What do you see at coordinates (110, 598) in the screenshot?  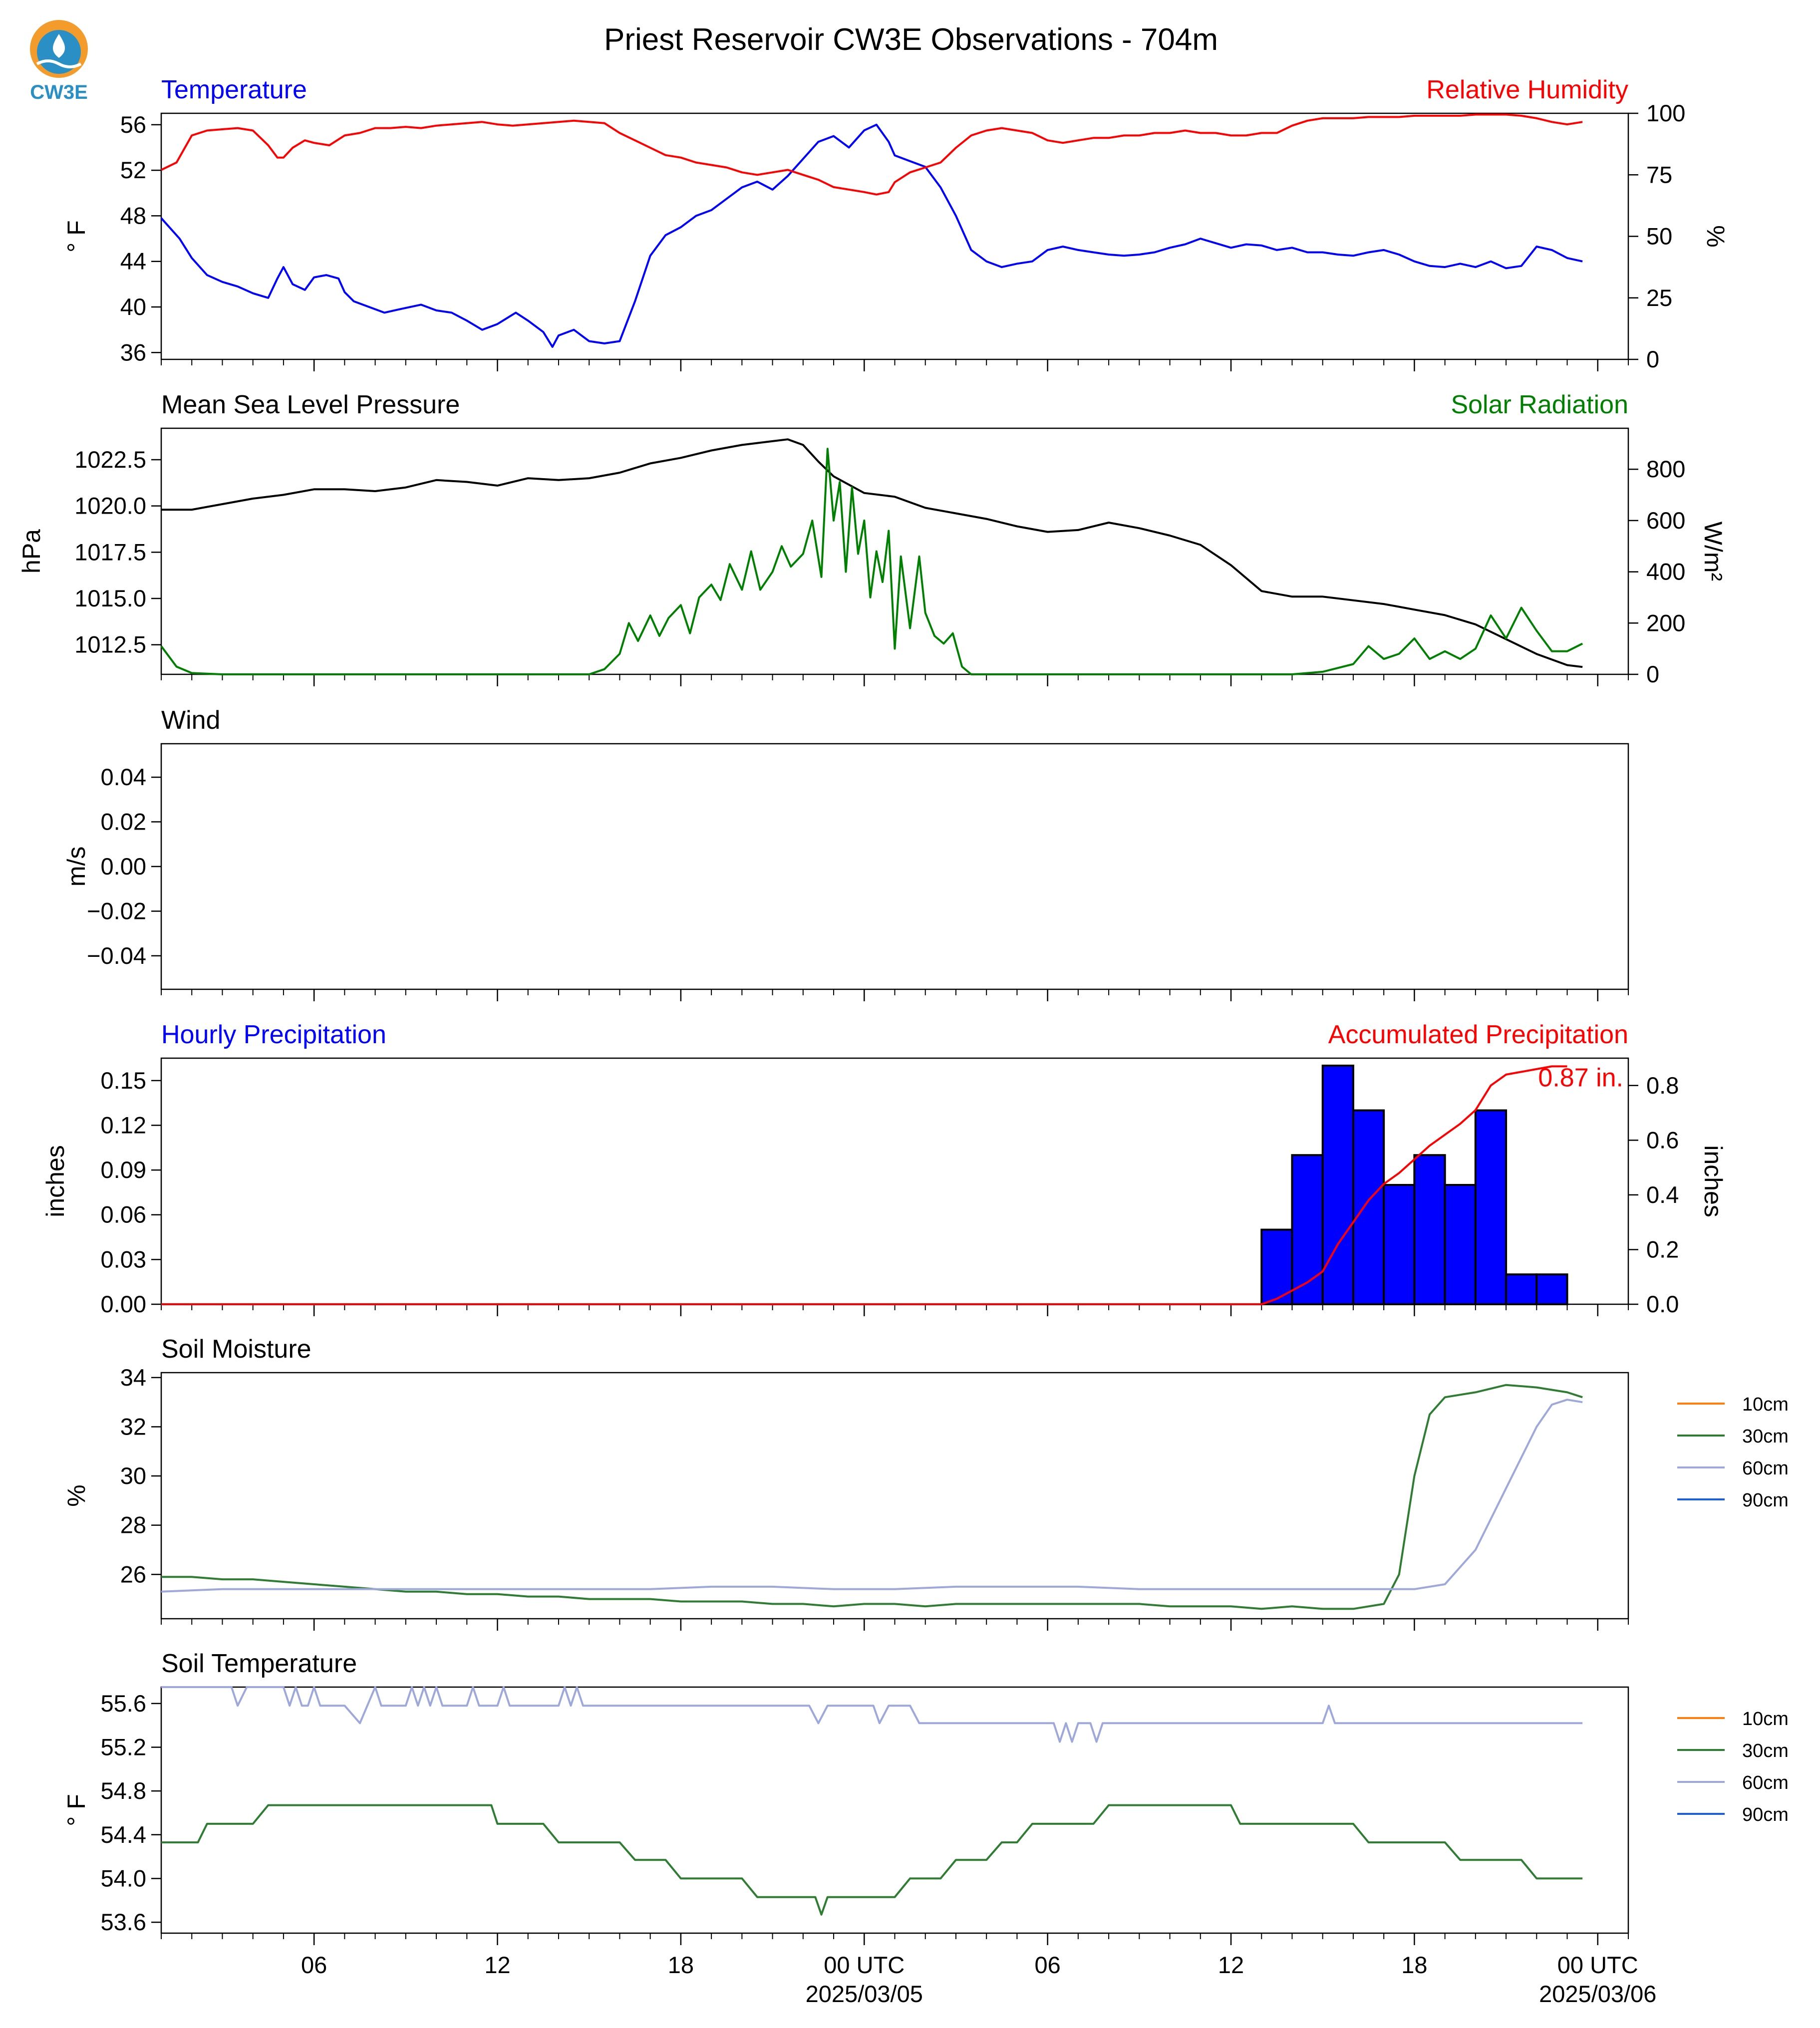 I see `y-left-tick-label: 1015.0` at bounding box center [110, 598].